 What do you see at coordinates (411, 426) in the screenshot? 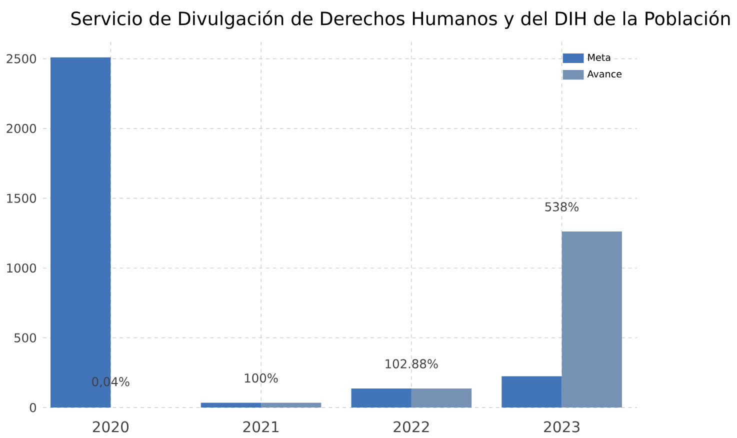
I see `x-tick-label: 2022` at bounding box center [411, 426].